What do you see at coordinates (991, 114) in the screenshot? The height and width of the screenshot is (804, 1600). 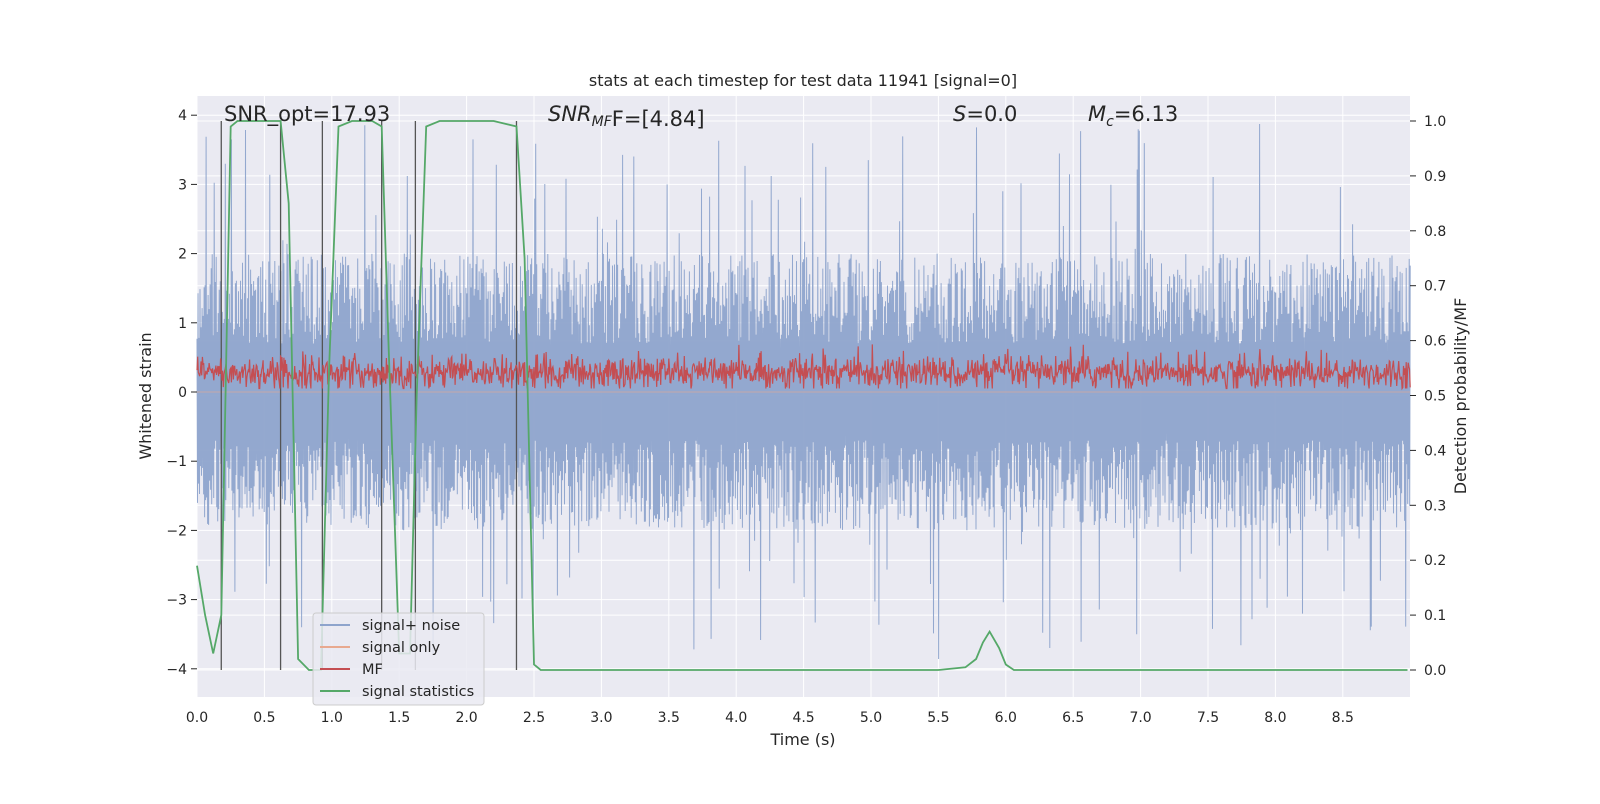 I see `s-value: =0.0` at bounding box center [991, 114].